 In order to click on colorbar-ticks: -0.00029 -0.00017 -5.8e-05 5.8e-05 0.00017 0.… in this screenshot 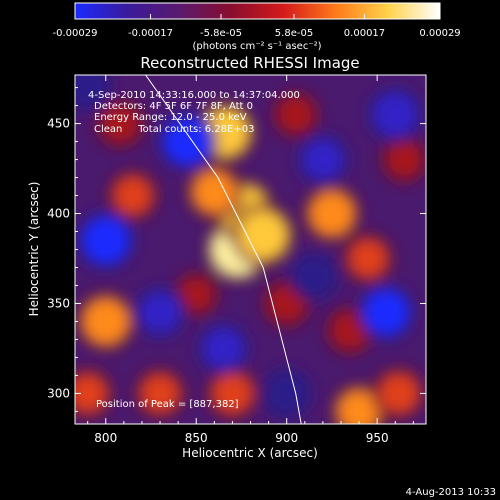, I will do `click(257, 26)`.